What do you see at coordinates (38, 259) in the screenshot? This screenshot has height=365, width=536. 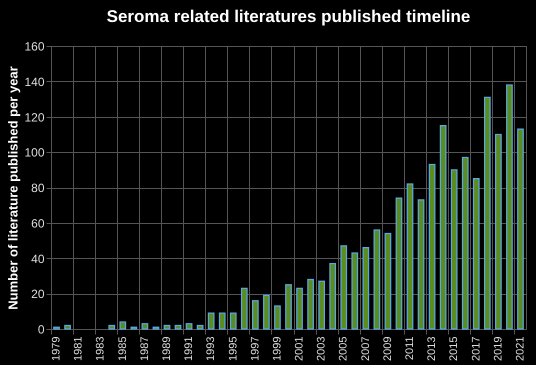 I see `y-tick-label: 40` at bounding box center [38, 259].